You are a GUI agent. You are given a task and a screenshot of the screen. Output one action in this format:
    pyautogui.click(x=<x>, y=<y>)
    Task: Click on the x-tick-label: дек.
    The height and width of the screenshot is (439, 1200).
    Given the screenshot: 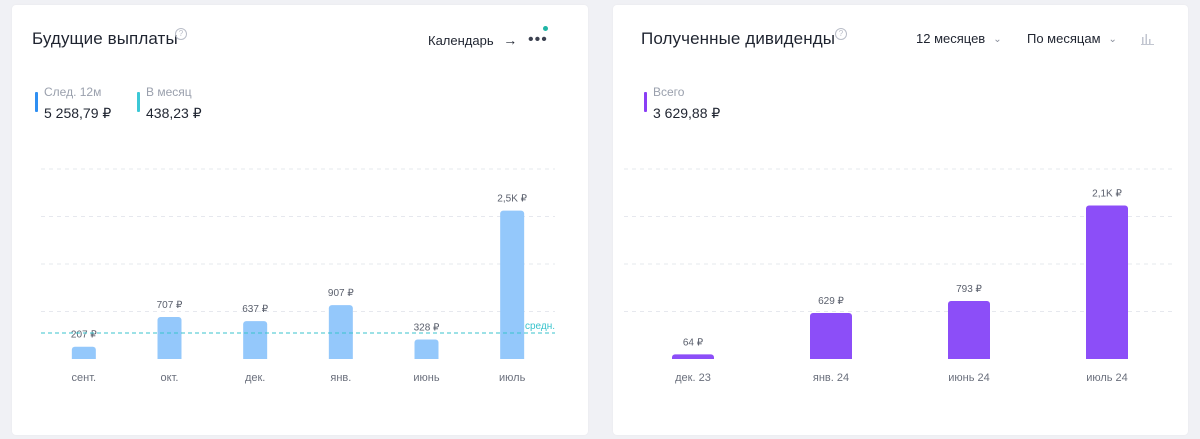 What is the action you would take?
    pyautogui.click(x=255, y=378)
    